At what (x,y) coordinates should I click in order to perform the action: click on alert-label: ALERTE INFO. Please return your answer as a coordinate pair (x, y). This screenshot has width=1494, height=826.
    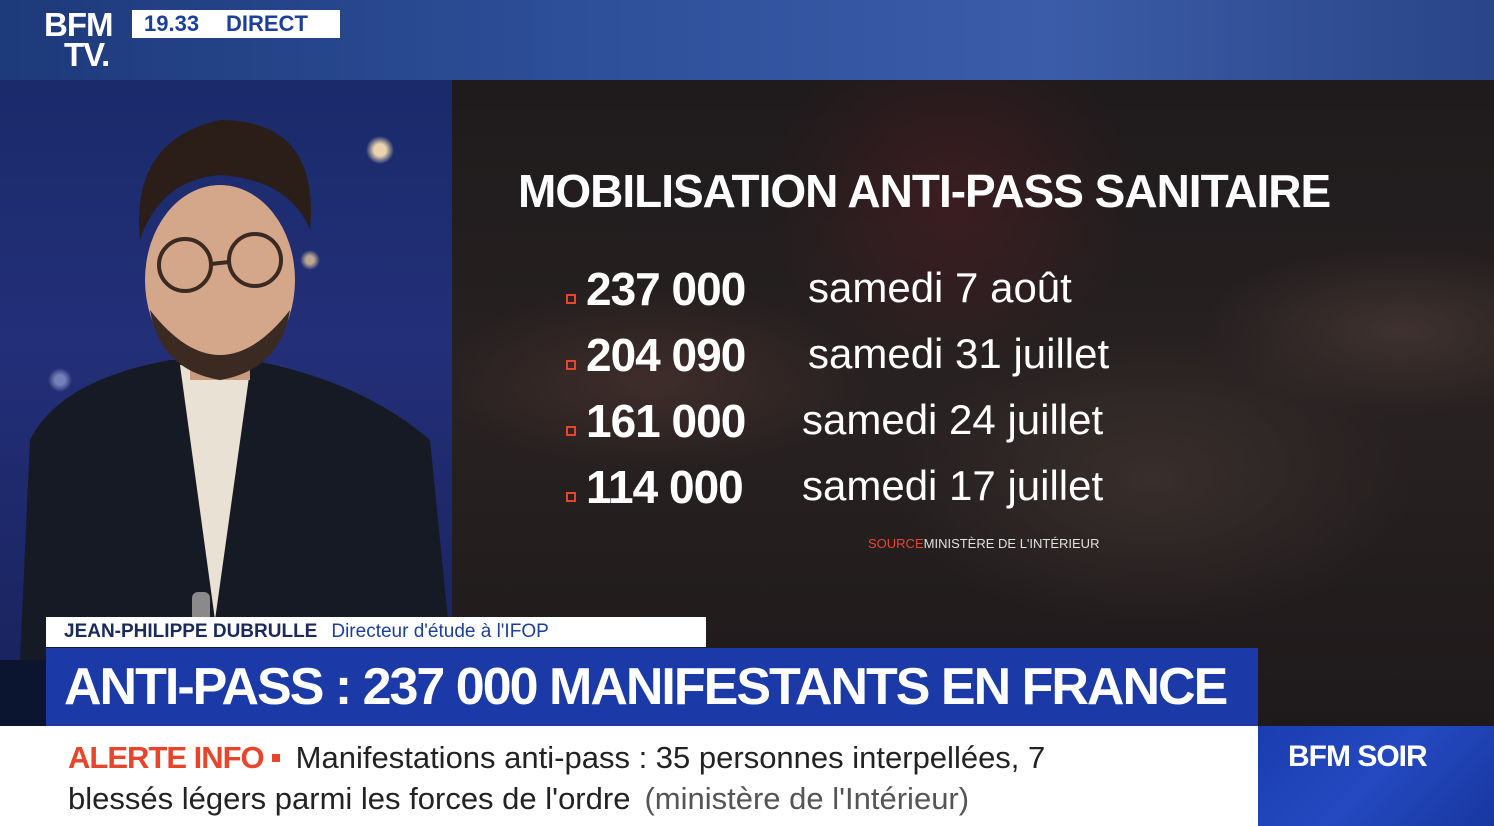
    Looking at the image, I should click on (166, 757).